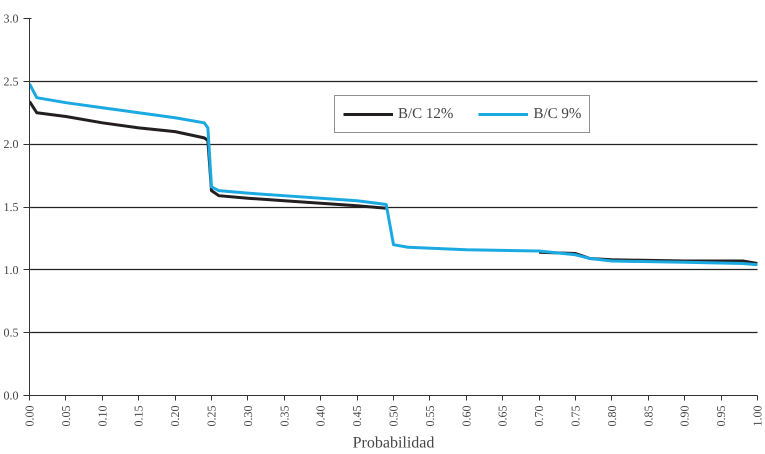 The height and width of the screenshot is (454, 765). Describe the element at coordinates (357, 416) in the screenshot. I see `x-tick-label: 0.45` at that location.